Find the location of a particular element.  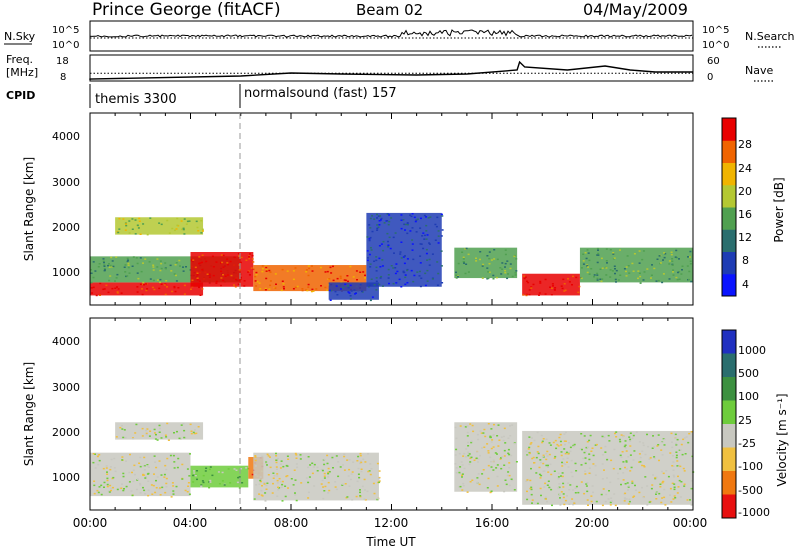

velocity-cbar-tick-100: 100 is located at coordinates (748, 396).